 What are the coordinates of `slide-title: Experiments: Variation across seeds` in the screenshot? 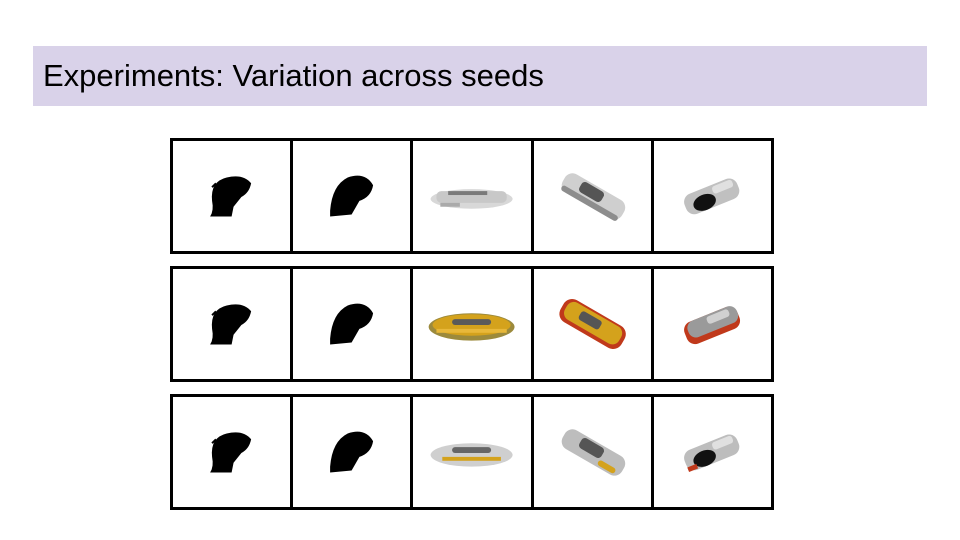 It's located at (293, 75).